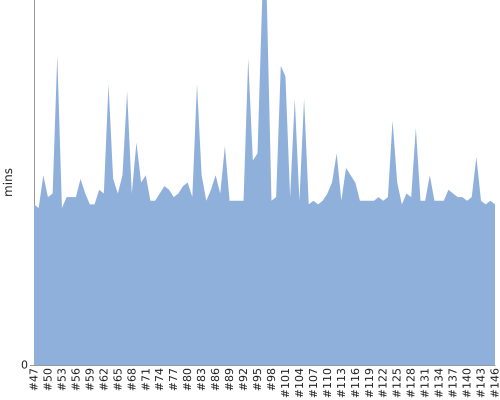  Describe the element at coordinates (327, 383) in the screenshot. I see `x-tick-label: #110` at that location.